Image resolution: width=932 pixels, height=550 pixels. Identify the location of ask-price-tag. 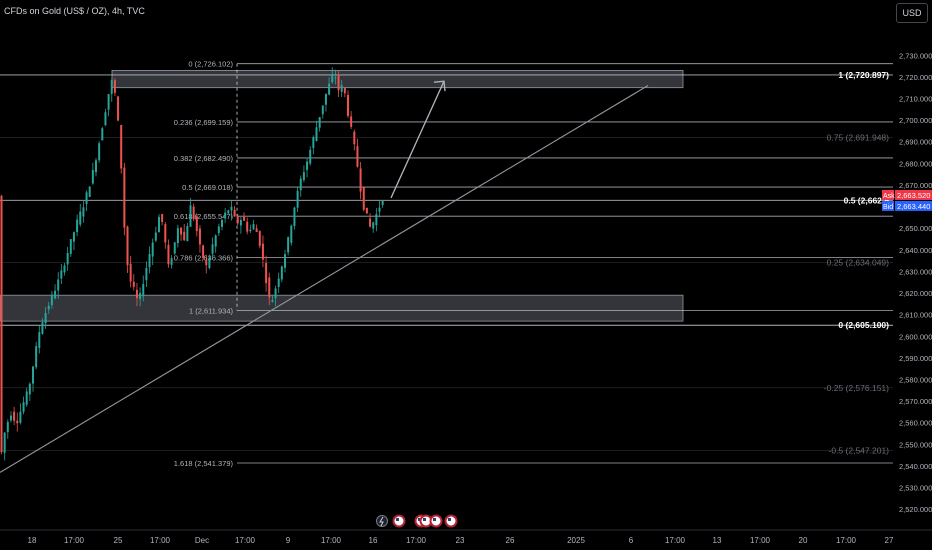
(913, 194).